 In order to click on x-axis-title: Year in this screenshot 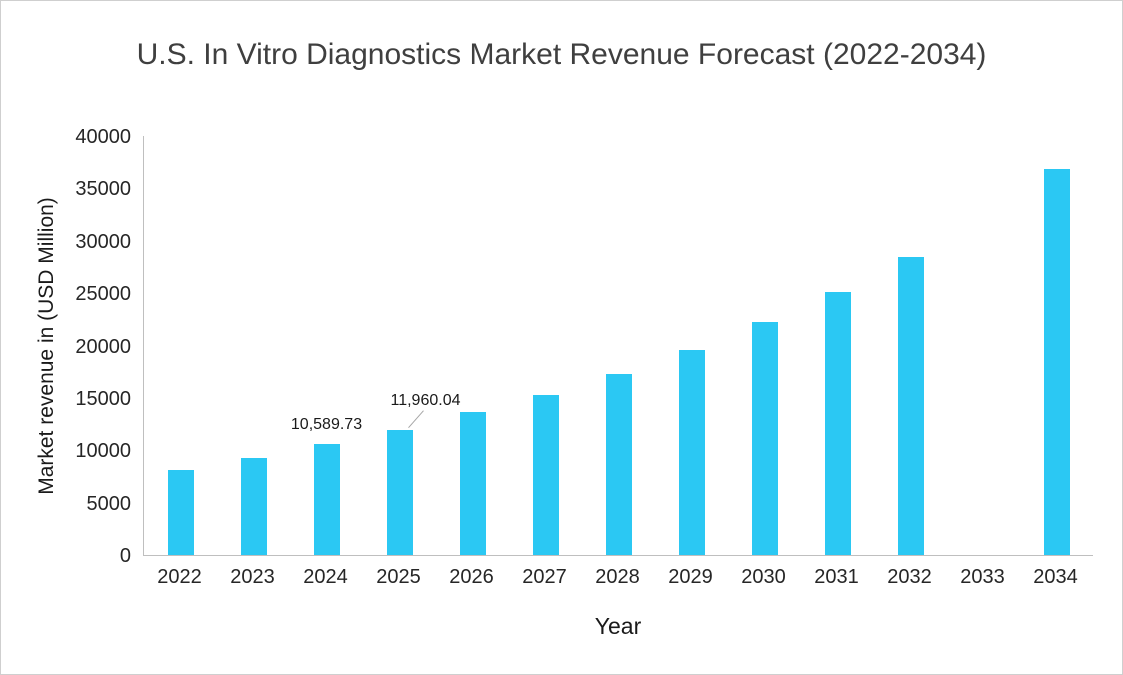, I will do `click(618, 626)`.